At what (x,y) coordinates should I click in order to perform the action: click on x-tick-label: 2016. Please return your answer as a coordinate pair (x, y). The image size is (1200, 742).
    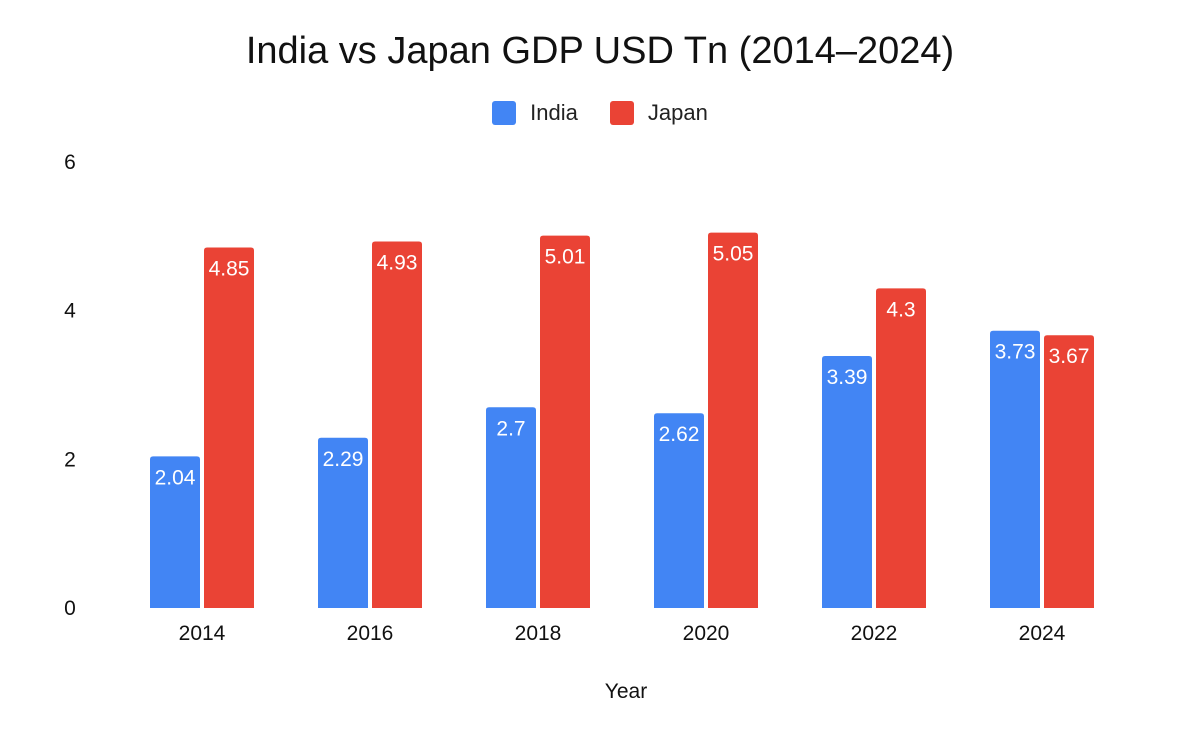
    Looking at the image, I should click on (370, 633).